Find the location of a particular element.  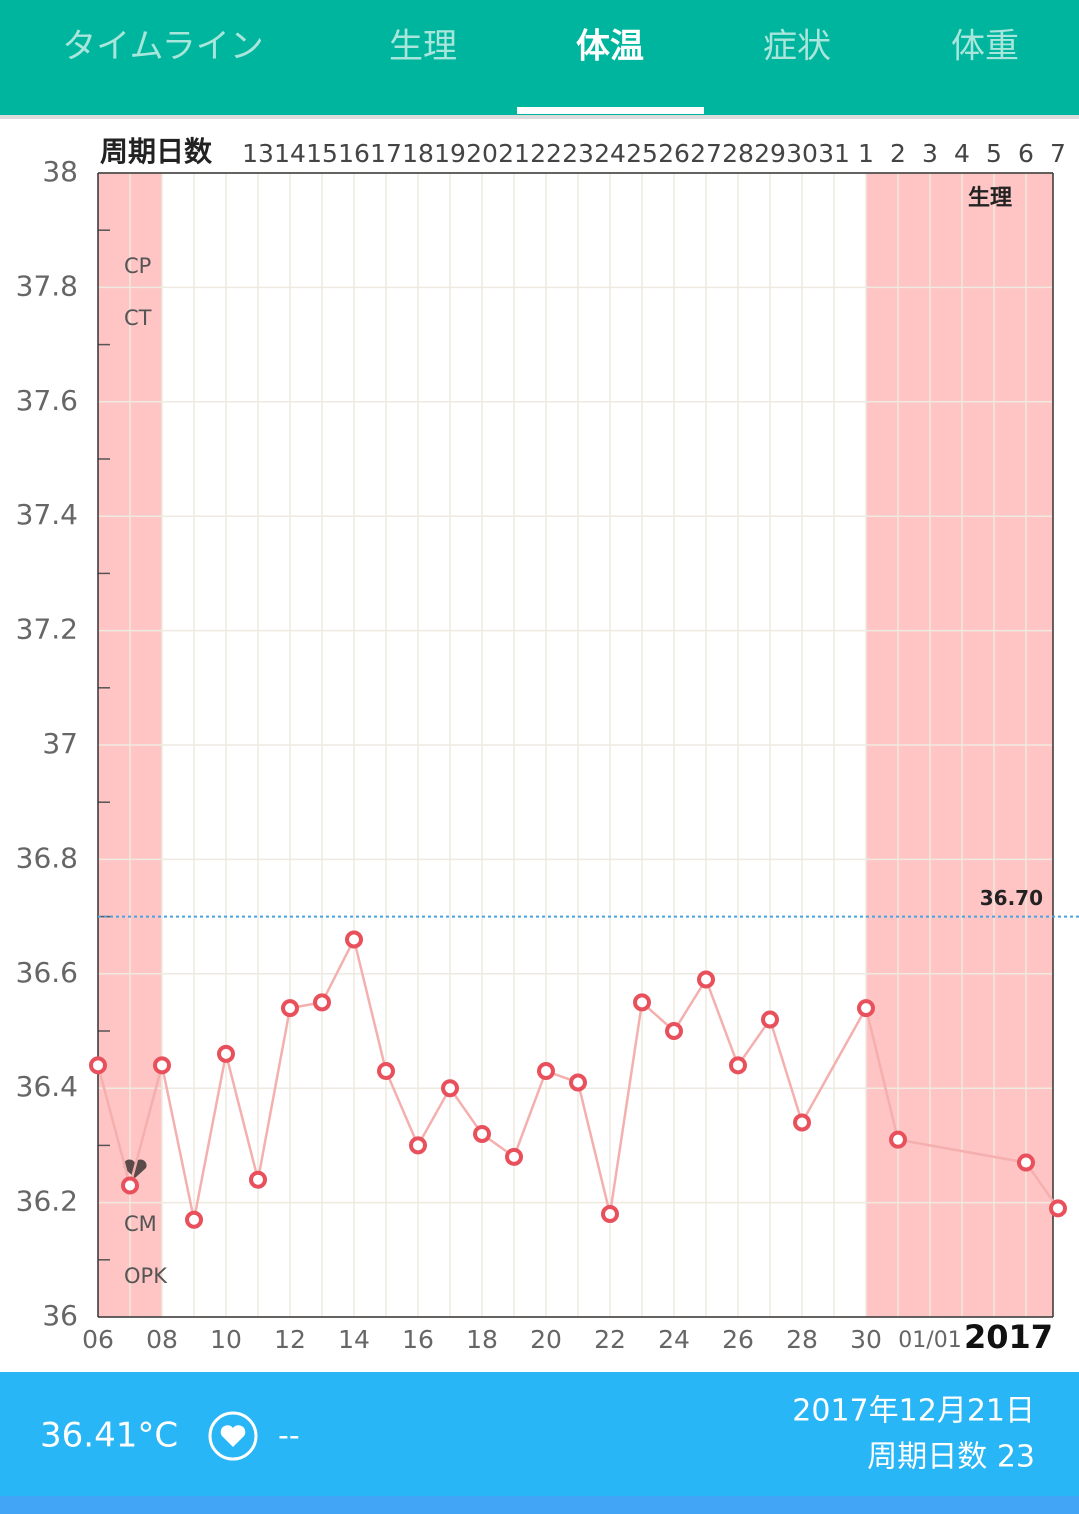

x-tick-label: 22 is located at coordinates (610, 1339).